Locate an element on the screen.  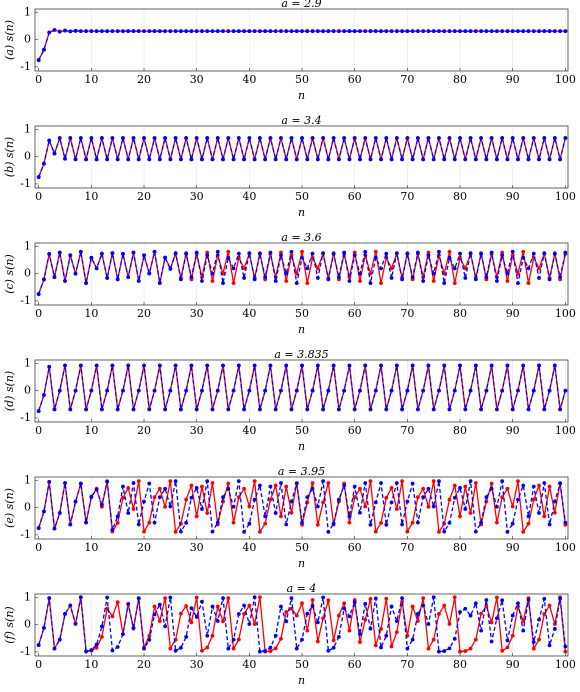
x-tick-label: 90 is located at coordinates (513, 664).